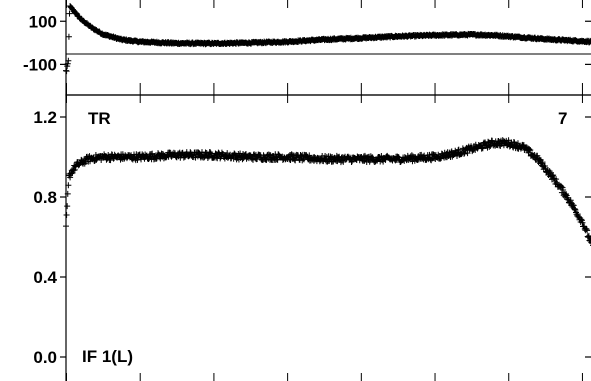  I want to click on y-tick-label: 100, so click(43, 21).